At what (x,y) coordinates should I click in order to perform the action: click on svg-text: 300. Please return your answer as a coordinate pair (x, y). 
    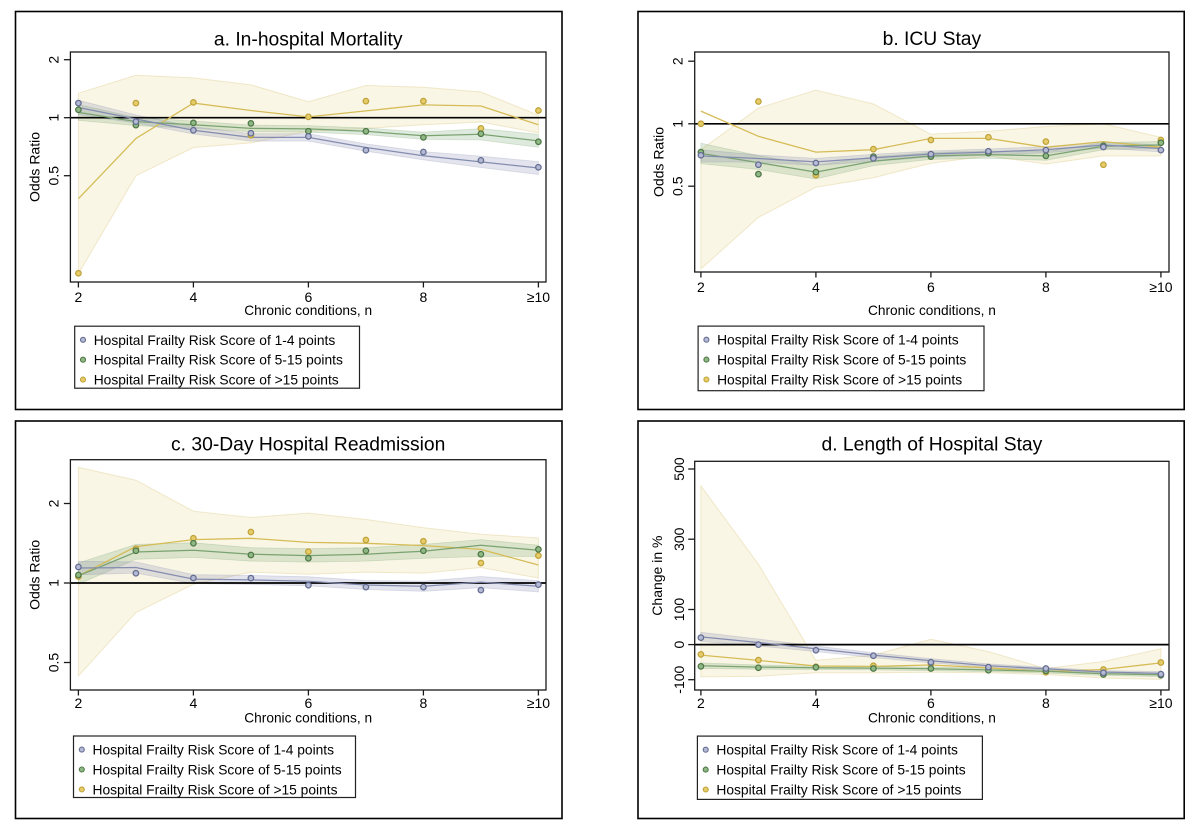
    Looking at the image, I should click on (679, 539).